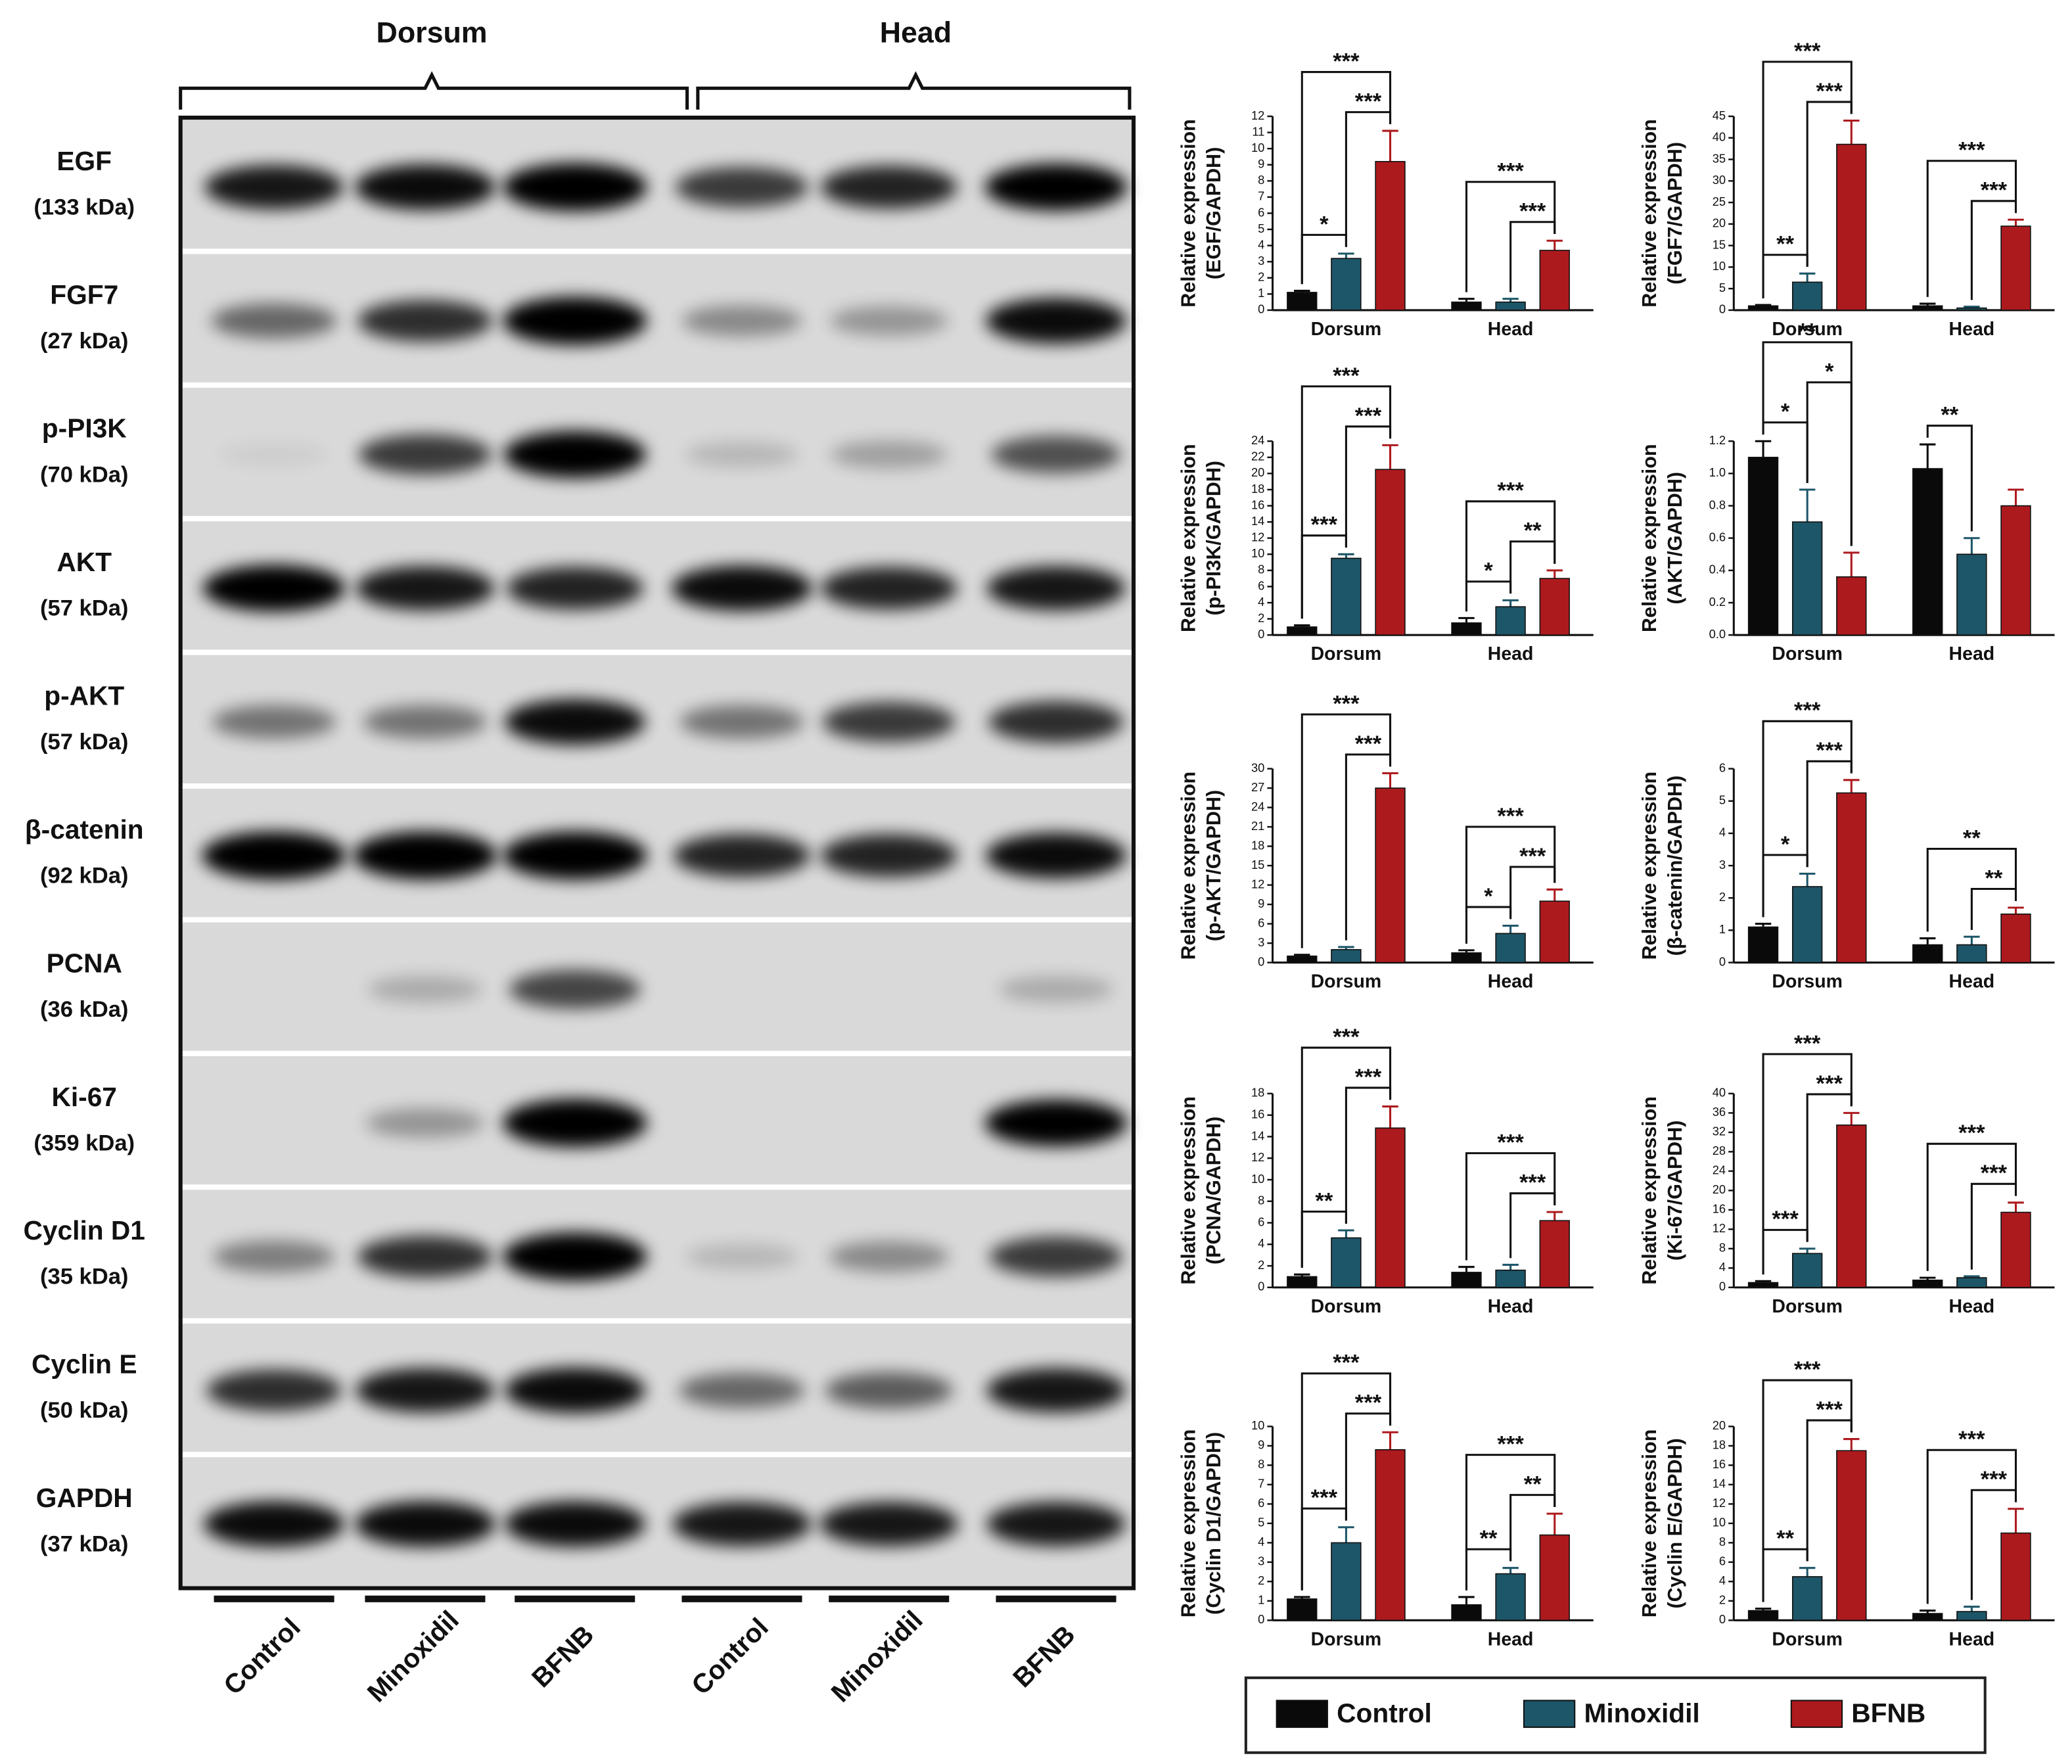 The width and height of the screenshot is (2072, 1764). What do you see at coordinates (1261, 260) in the screenshot?
I see `y-tick-label: 3` at bounding box center [1261, 260].